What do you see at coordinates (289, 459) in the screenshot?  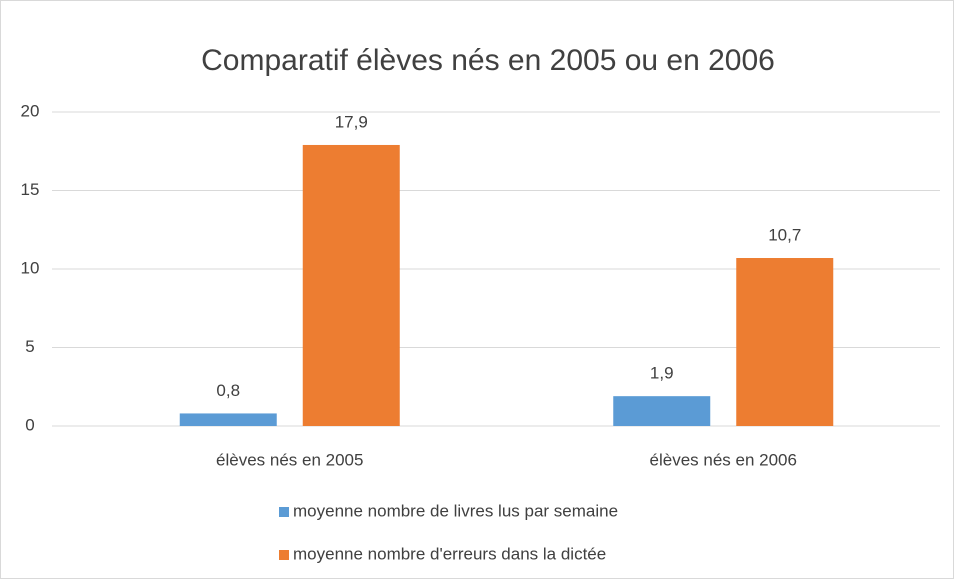 I see `x-tick-label: élèves nés en 2005` at bounding box center [289, 459].